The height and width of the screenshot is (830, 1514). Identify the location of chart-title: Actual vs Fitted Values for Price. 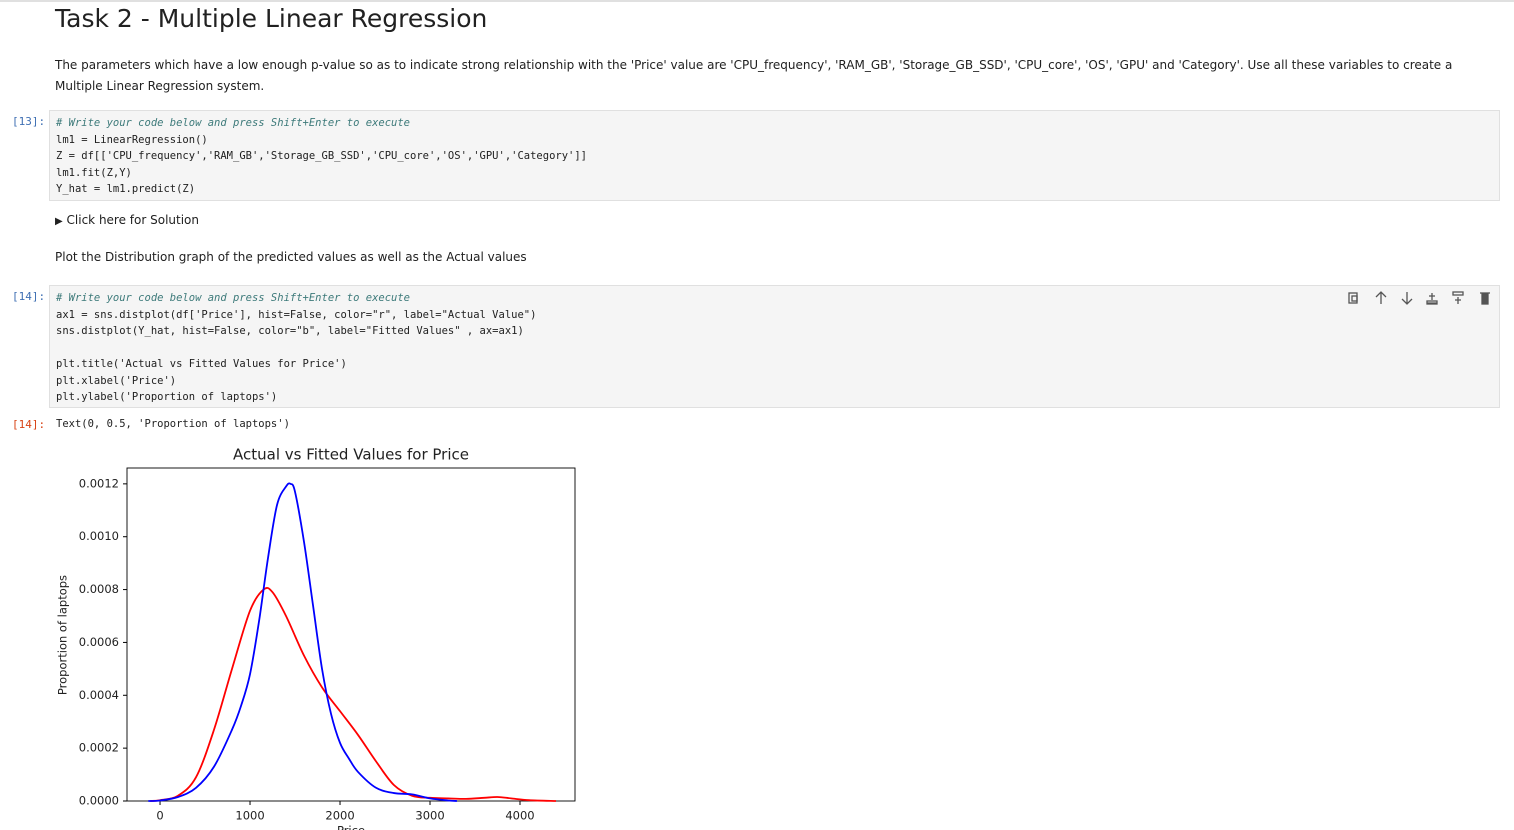
(351, 455).